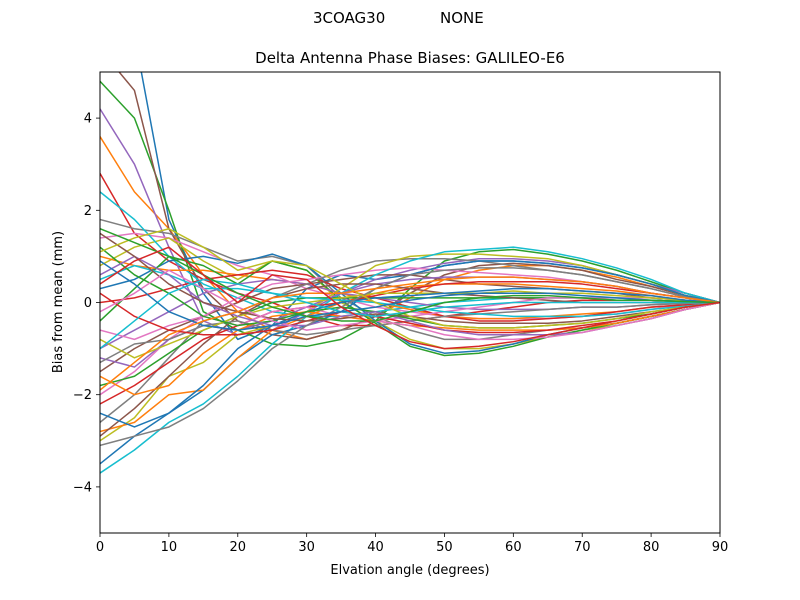 The image size is (800, 600). I want to click on x-axis-label: Elvation angle (degrees), so click(409, 570).